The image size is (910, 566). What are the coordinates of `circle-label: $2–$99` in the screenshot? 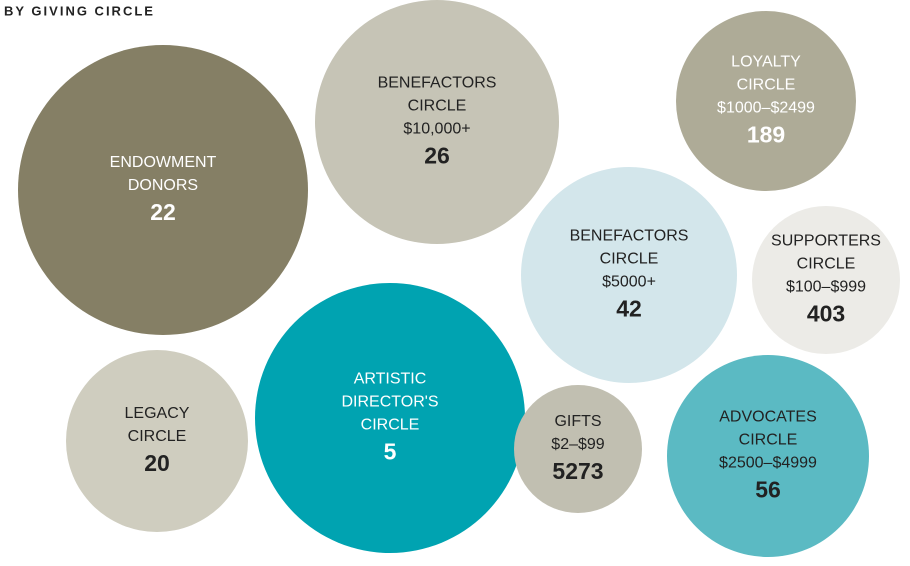 It's located at (577, 444).